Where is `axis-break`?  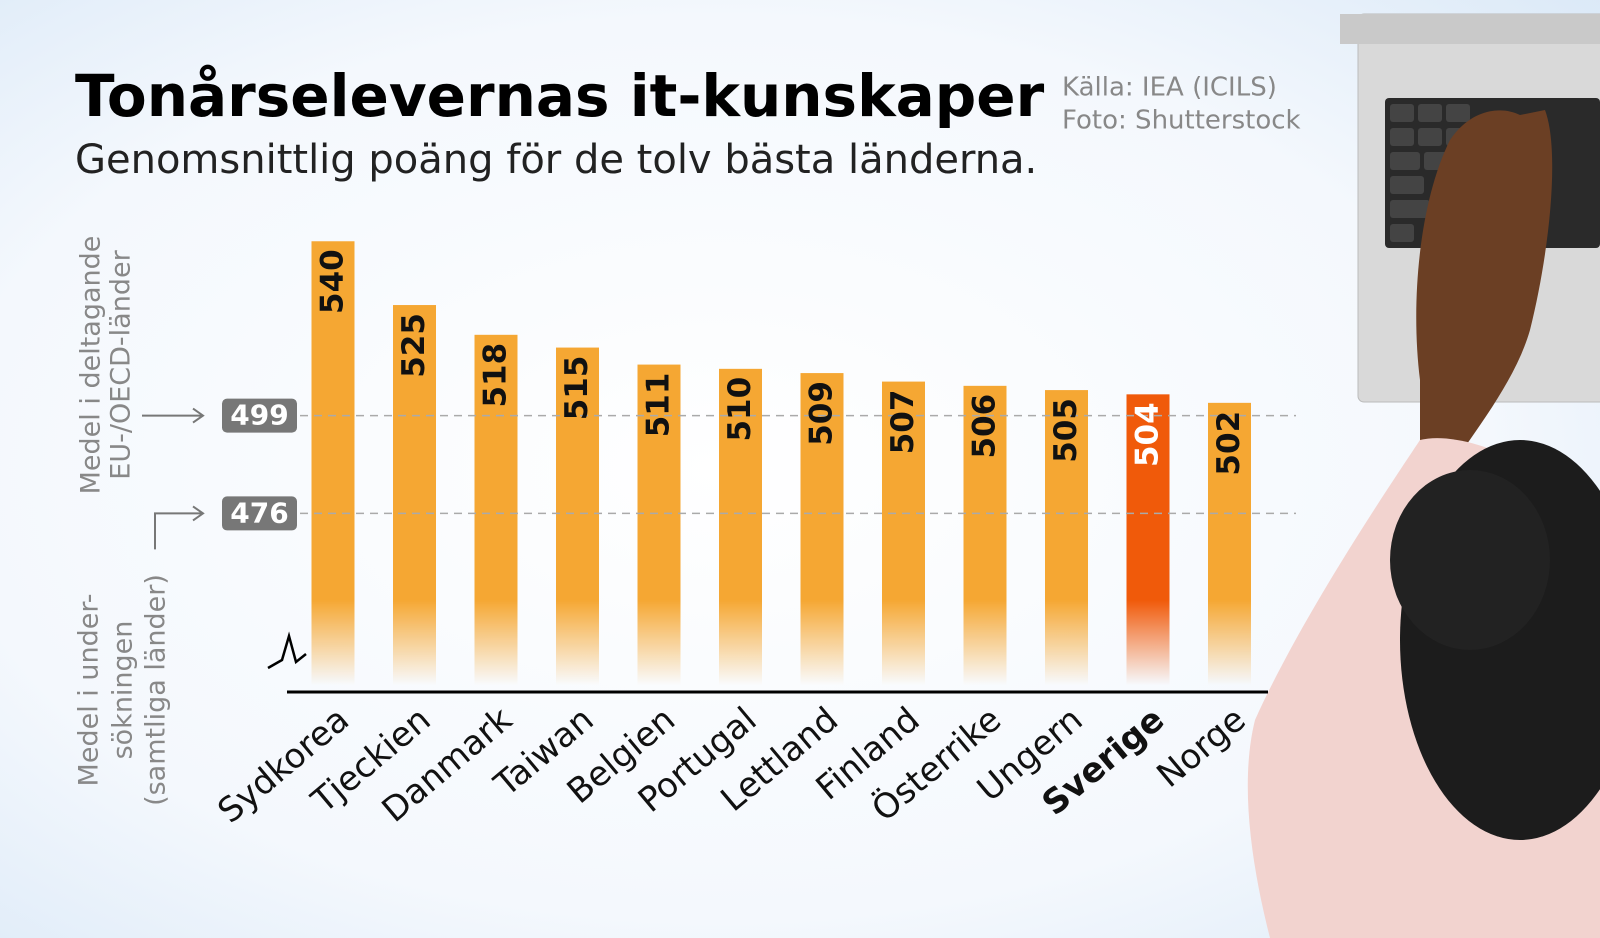
axis-break is located at coordinates (287, 650).